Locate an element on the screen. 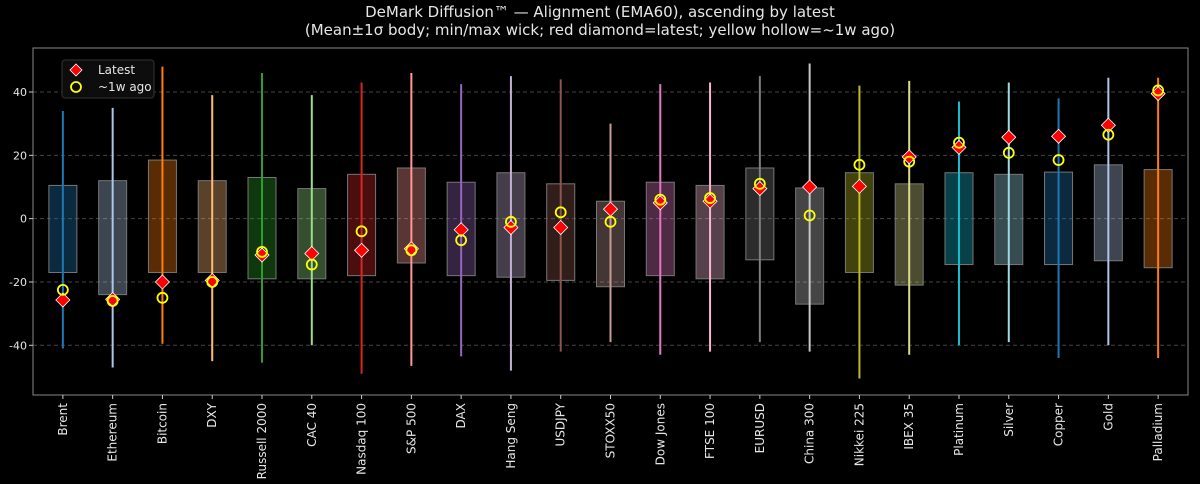 Image resolution: width=1200 pixels, height=484 pixels. category-platinum is located at coordinates (959, 223).